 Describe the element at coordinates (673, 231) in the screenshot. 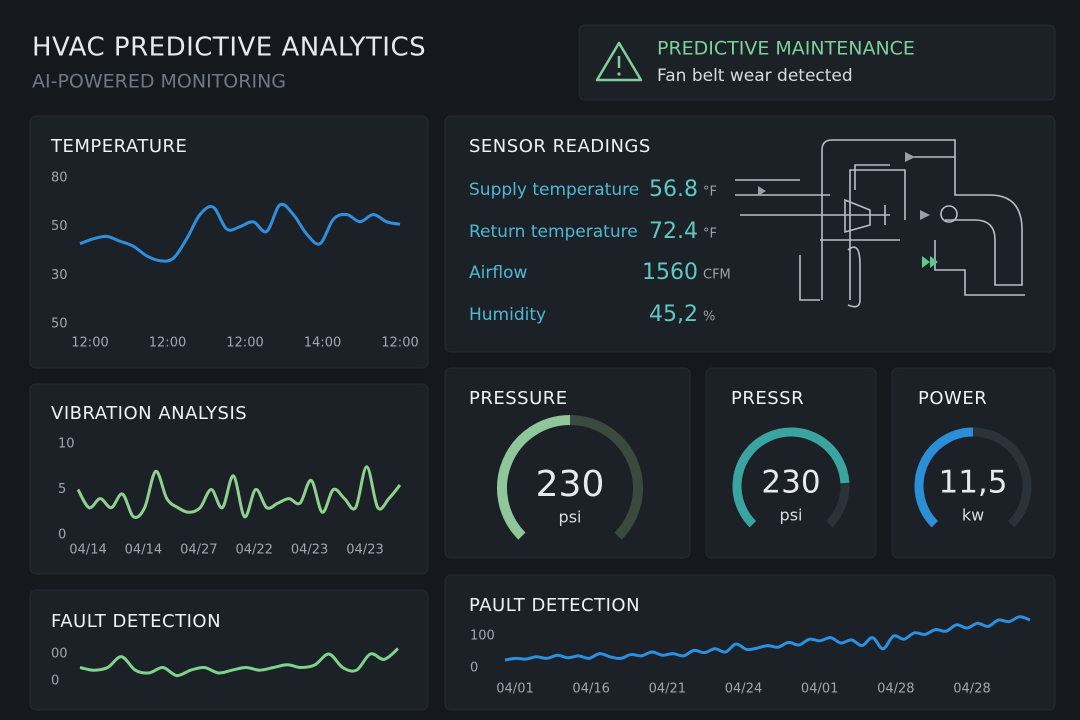

I see `reading-value: 72.4` at that location.